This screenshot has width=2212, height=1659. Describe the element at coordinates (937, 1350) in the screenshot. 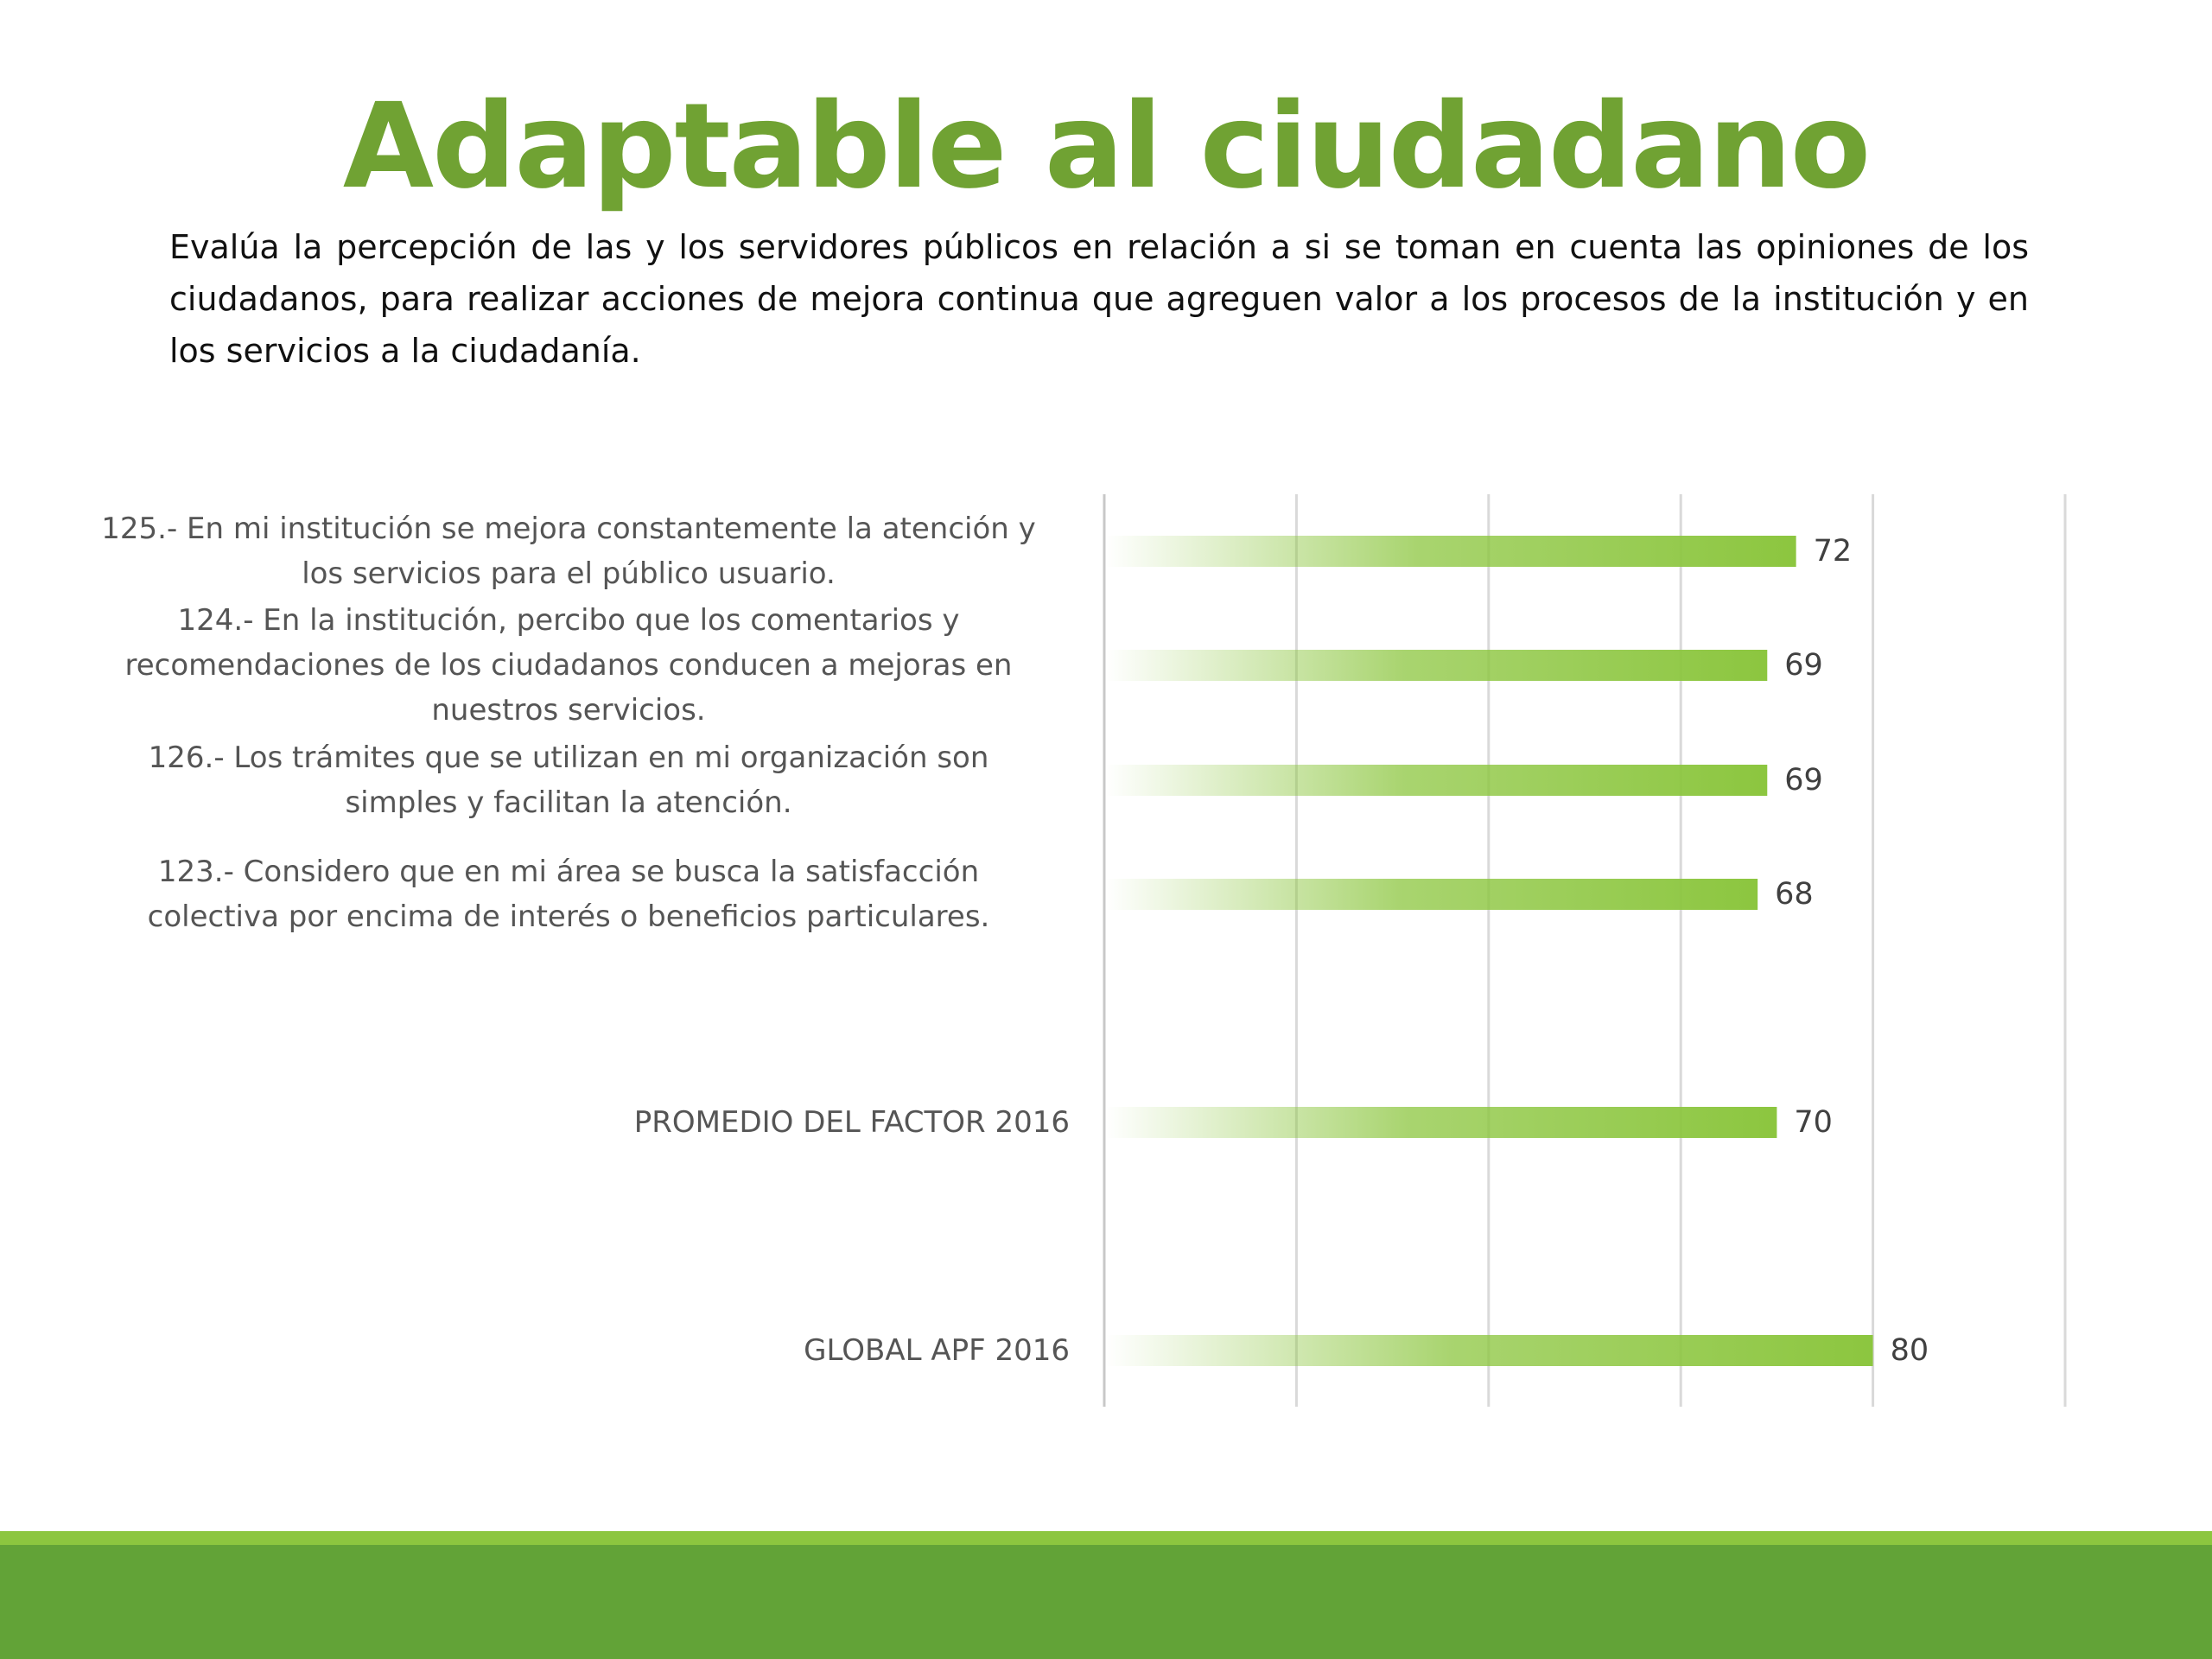

I see `category-label-line: GLOBAL APF 2016` at that location.